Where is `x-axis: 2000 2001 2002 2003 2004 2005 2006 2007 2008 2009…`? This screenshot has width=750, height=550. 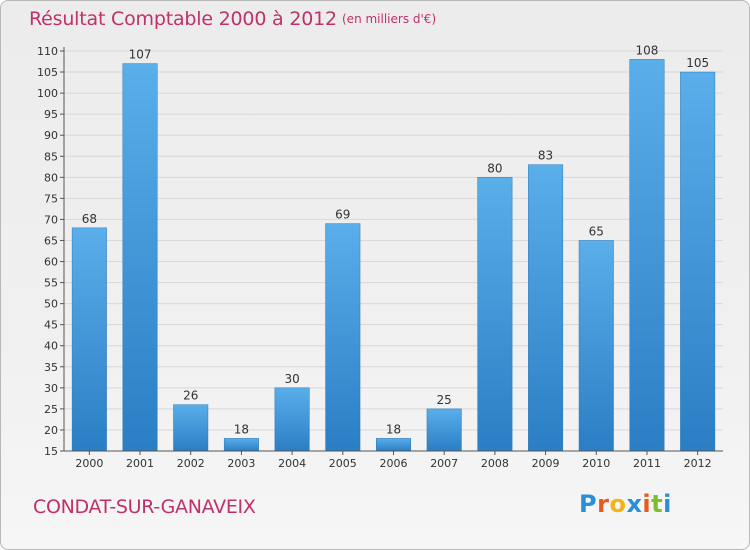
x-axis: 2000 2001 2002 2003 2004 2005 2006 2007 2008 2009… is located at coordinates (393, 460).